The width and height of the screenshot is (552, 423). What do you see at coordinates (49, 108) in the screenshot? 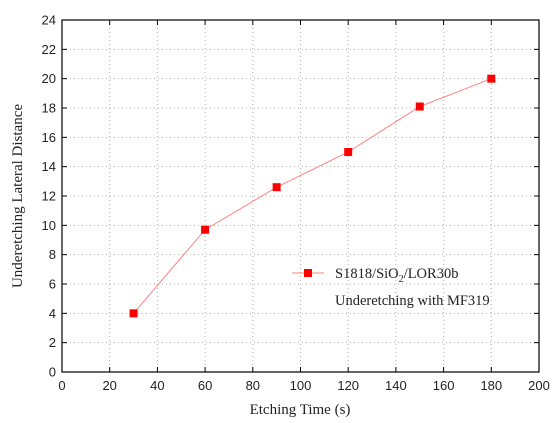
I see `y-tick-label: 18` at bounding box center [49, 108].